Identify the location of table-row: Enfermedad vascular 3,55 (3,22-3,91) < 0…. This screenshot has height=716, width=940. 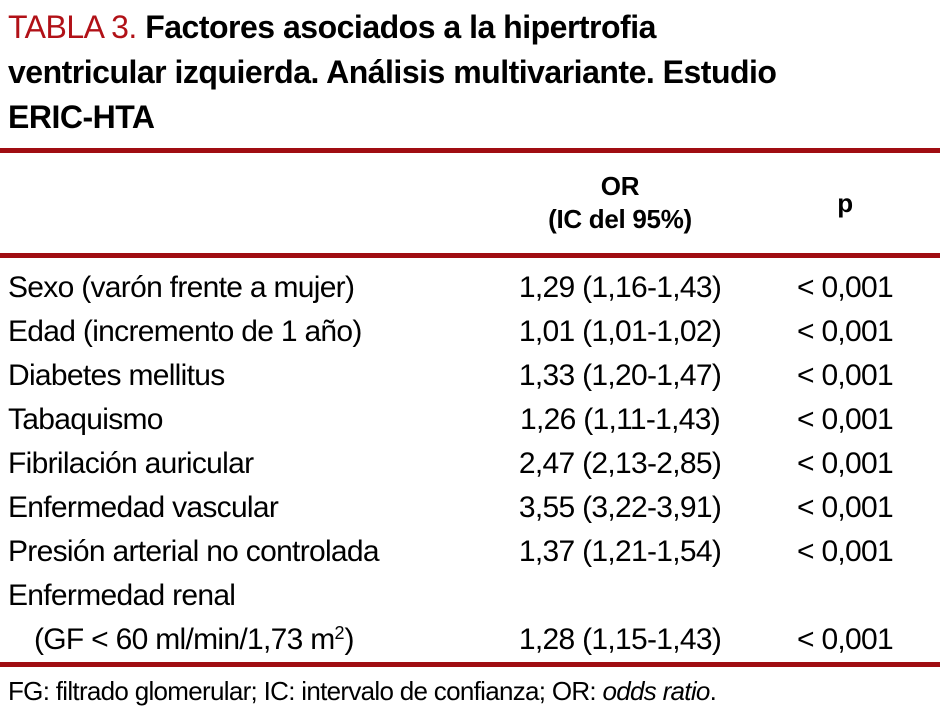
(470, 508).